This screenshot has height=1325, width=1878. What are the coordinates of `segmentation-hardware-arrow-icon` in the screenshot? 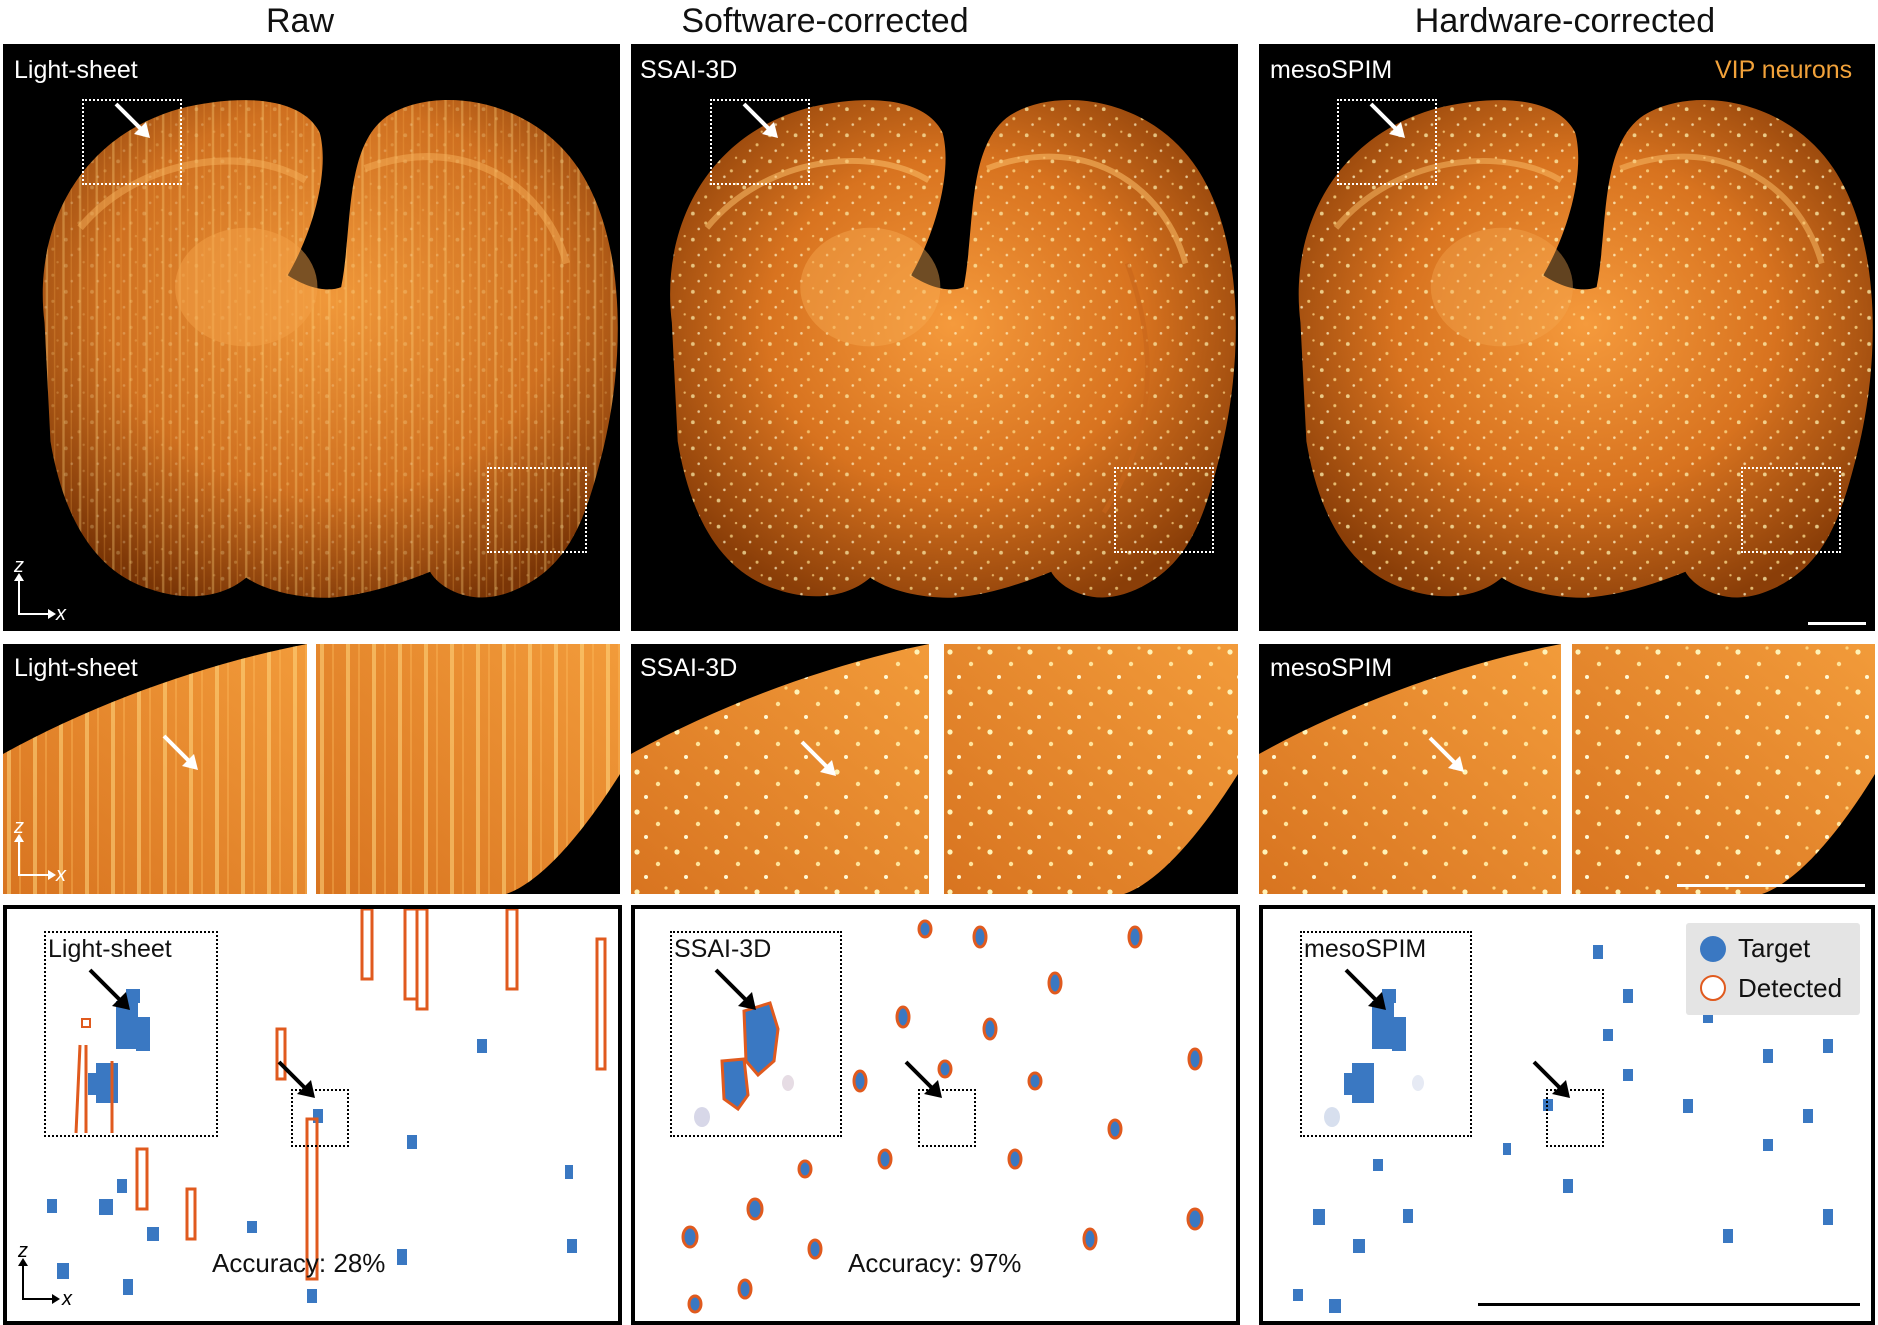 It's located at (1551, 1079).